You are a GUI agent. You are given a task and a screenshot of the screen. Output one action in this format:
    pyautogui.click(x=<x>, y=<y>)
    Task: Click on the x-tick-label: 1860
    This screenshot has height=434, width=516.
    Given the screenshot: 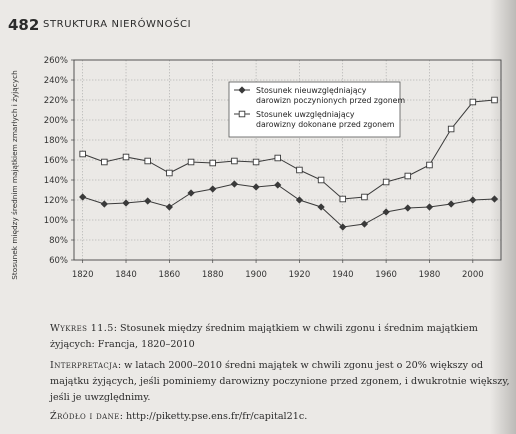 What is the action you would take?
    pyautogui.click(x=170, y=275)
    